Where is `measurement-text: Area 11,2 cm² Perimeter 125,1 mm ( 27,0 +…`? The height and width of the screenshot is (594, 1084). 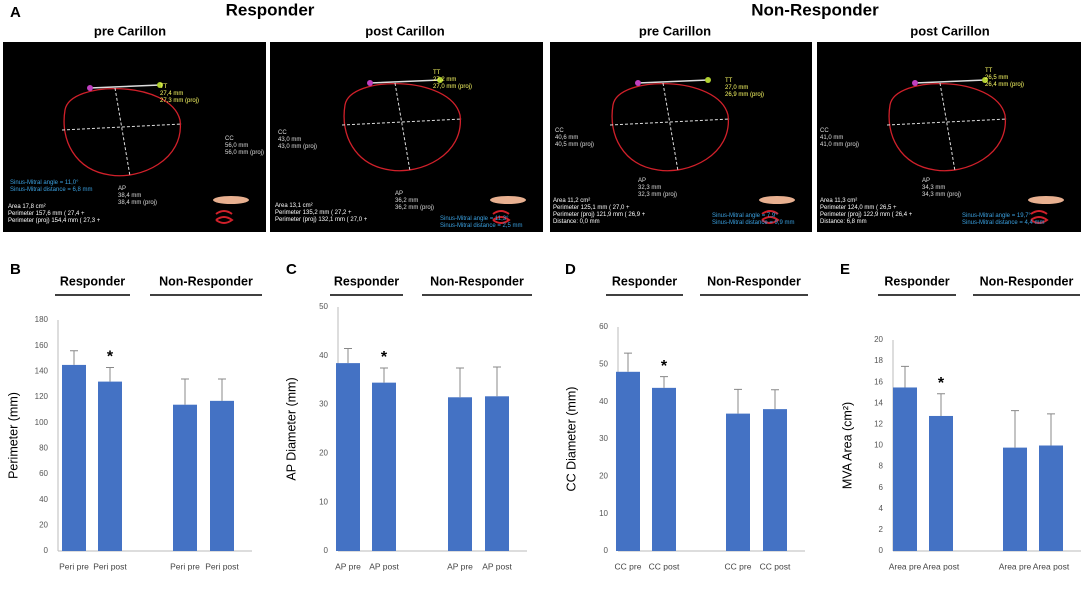
measurement-text: Area 11,2 cm² Perimeter 125,1 mm ( 27,0 +… is located at coordinates (599, 211).